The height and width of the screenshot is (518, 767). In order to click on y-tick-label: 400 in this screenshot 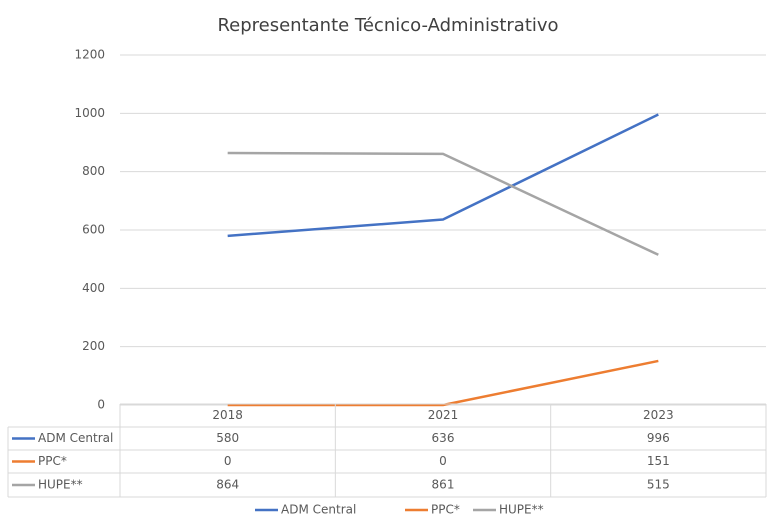, I will do `click(93, 288)`.